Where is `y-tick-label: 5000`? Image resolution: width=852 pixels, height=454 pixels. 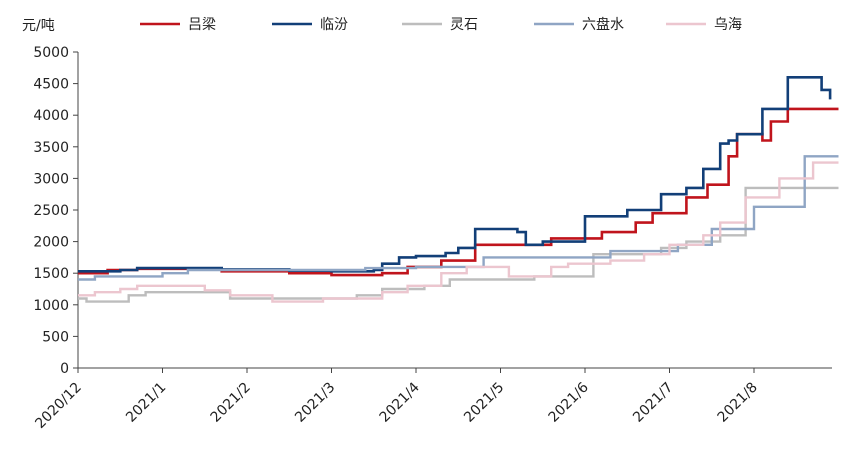 y-tick-label: 5000 is located at coordinates (51, 53).